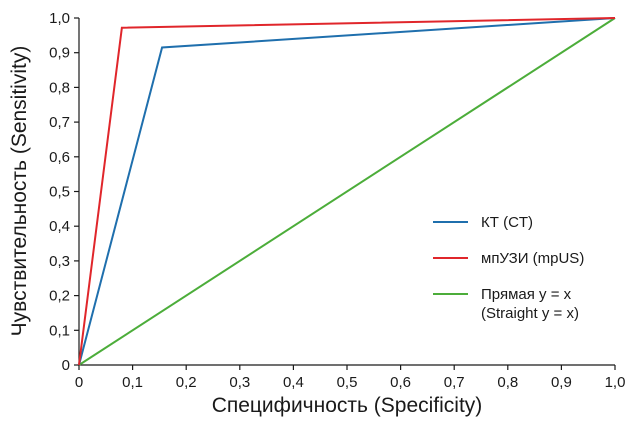 This screenshot has height=423, width=628. I want to click on x-tick-label: 0,5, so click(347, 382).